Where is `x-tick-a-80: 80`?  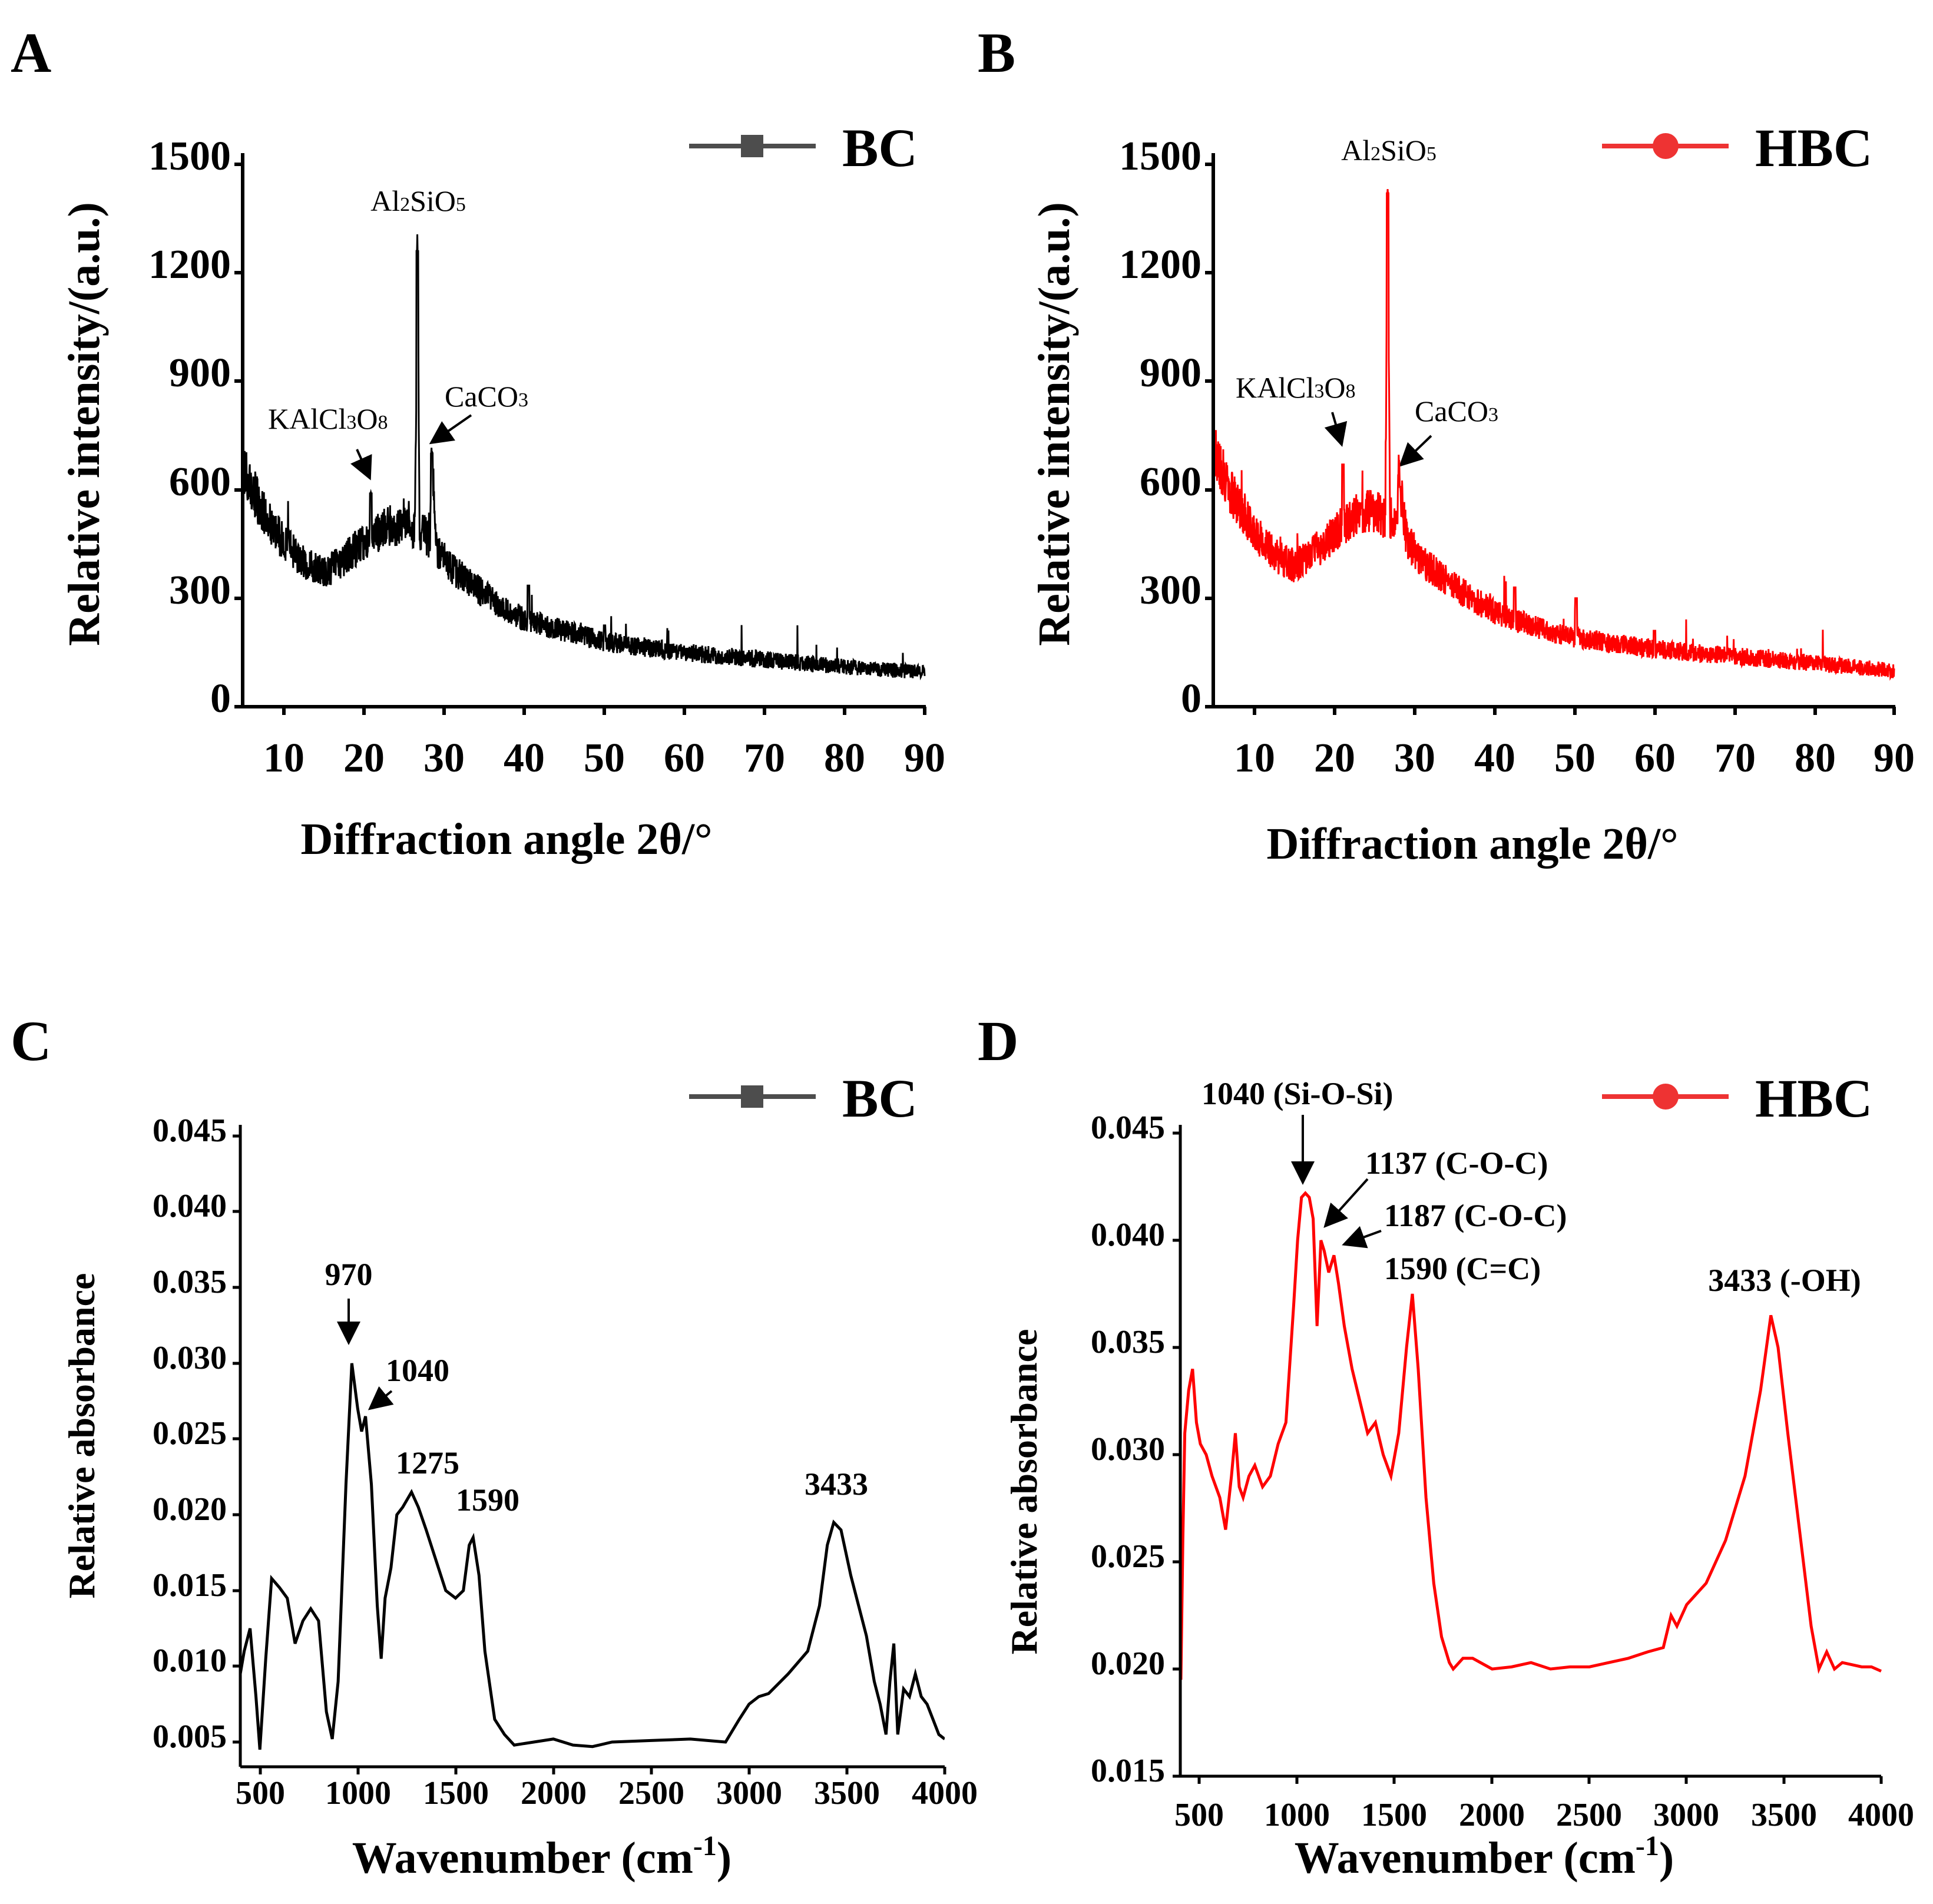 x-tick-a-80: 80 is located at coordinates (844, 758).